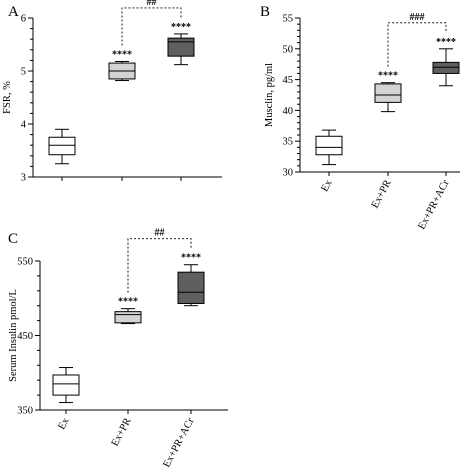 This screenshot has height=467, width=474. I want to click on y-tick-label: 55, so click(288, 19).